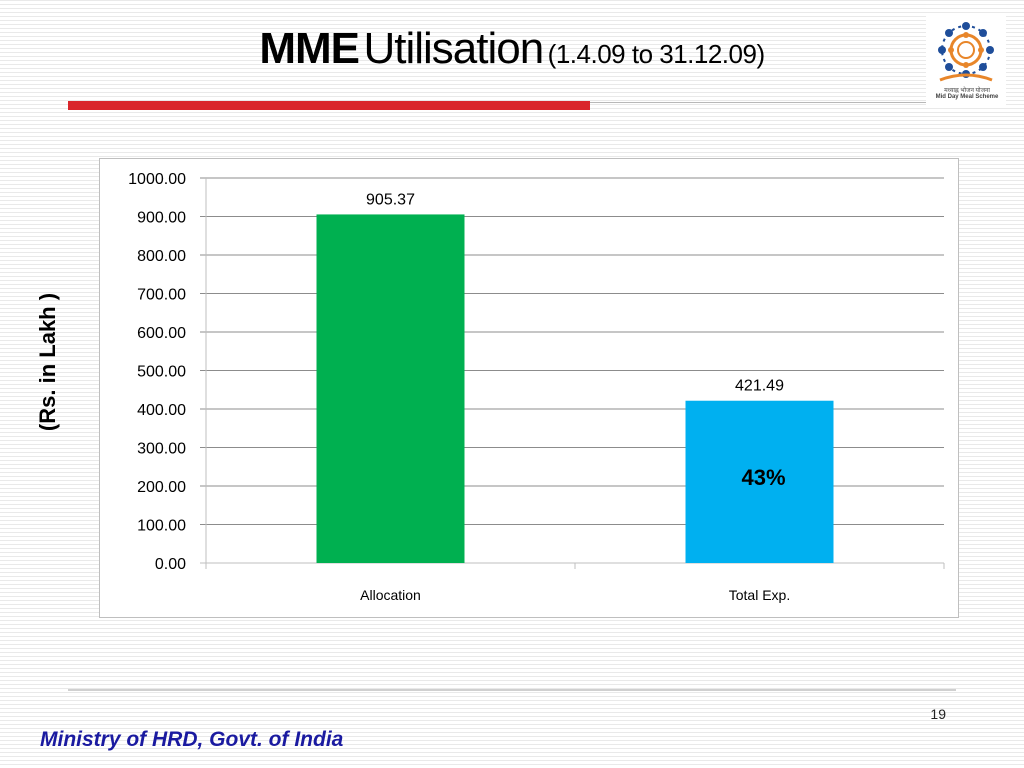  I want to click on footer-ministry: Ministry of HRD, Govt. of India, so click(192, 739).